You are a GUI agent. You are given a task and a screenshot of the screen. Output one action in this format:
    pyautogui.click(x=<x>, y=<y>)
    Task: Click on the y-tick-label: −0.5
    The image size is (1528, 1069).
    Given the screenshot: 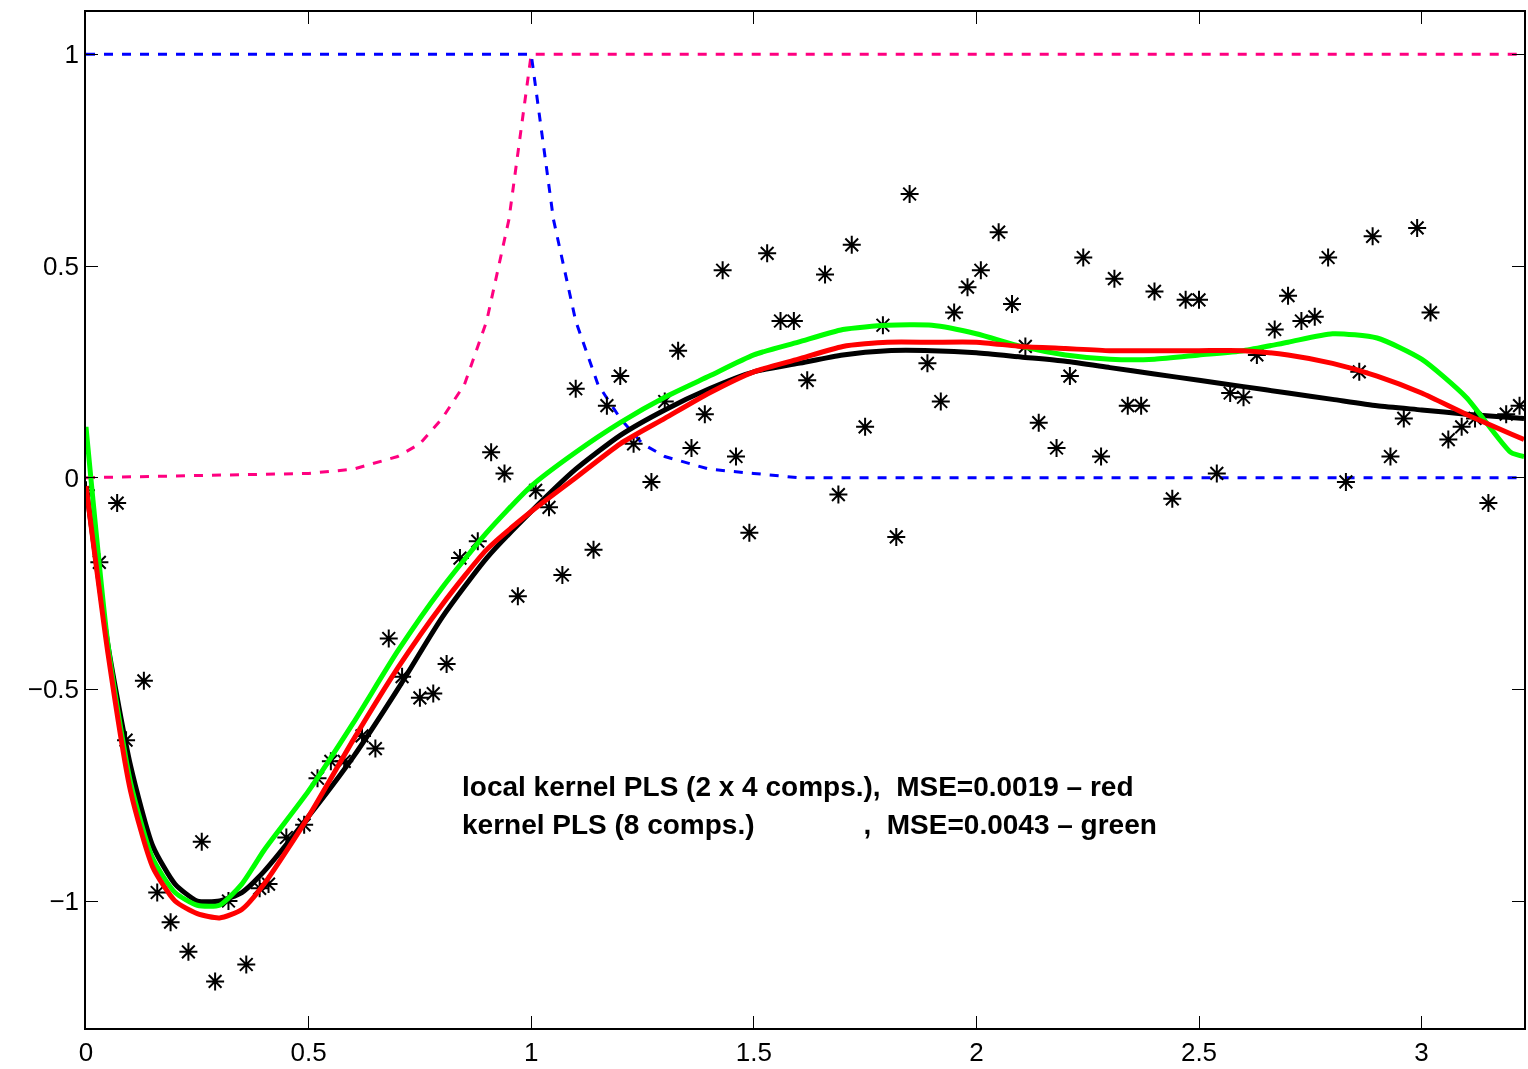 What is the action you would take?
    pyautogui.click(x=53, y=689)
    